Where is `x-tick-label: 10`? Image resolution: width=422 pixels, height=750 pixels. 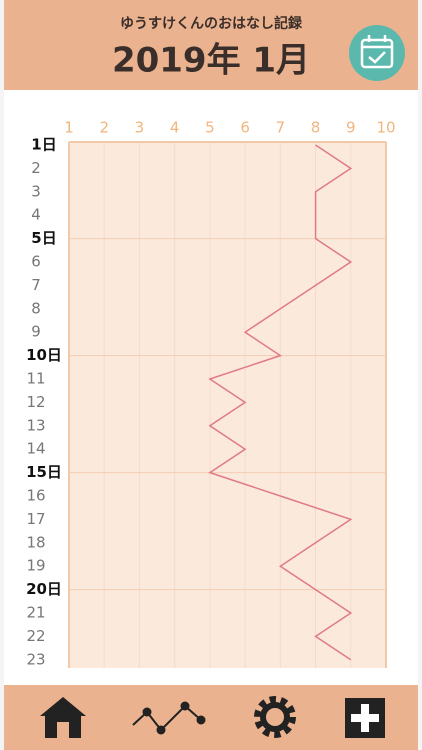
x-tick-label: 10 is located at coordinates (385, 128).